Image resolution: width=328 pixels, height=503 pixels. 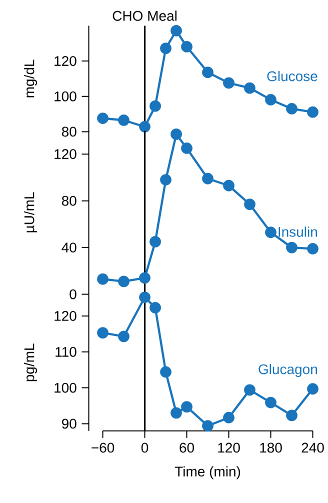 I want to click on x-axis-title: Time (min), so click(x=207, y=473).